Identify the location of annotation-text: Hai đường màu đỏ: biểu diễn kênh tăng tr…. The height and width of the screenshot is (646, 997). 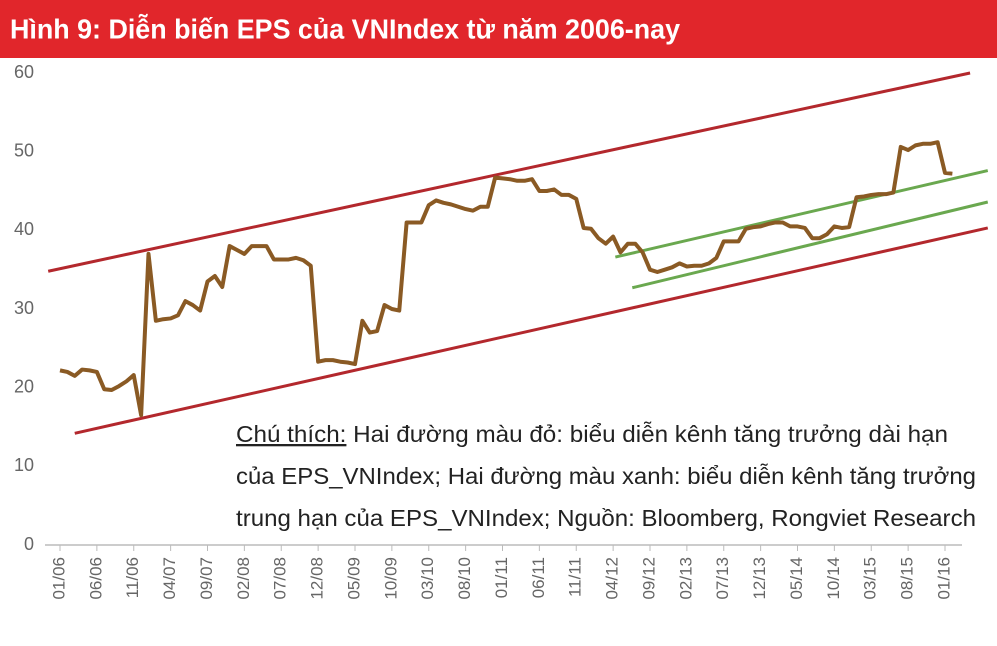
(647, 434).